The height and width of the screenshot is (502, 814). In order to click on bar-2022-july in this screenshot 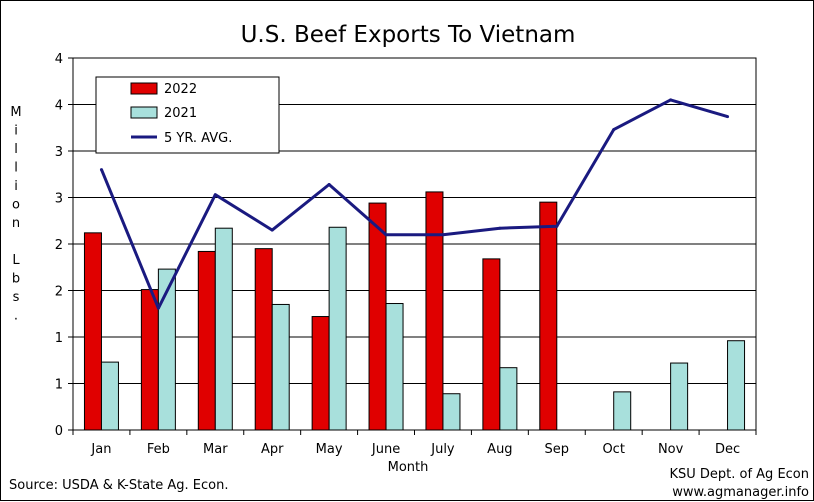, I will do `click(434, 311)`.